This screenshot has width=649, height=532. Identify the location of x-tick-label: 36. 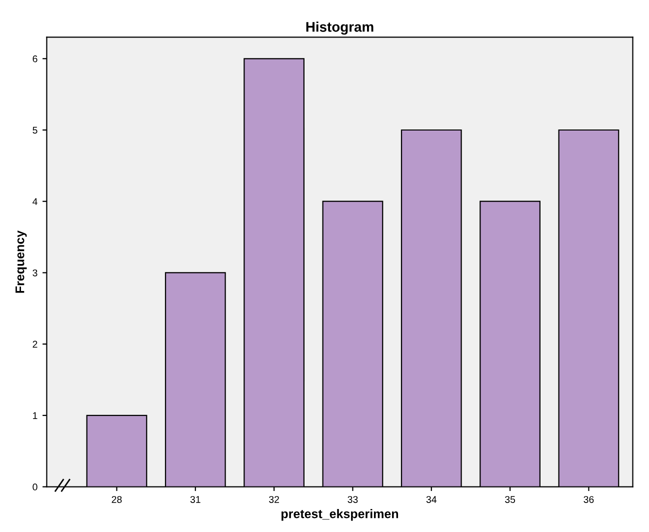
(589, 499).